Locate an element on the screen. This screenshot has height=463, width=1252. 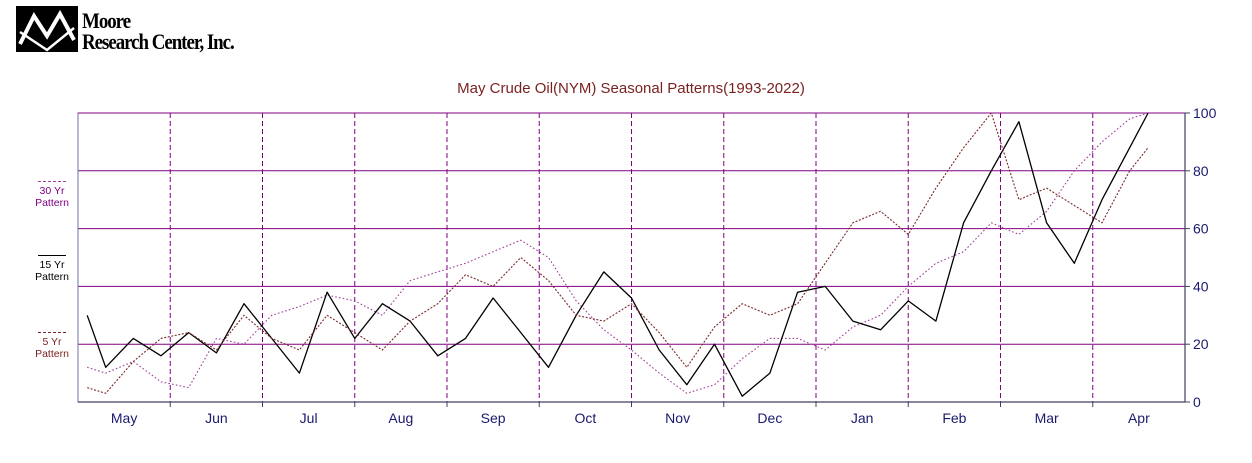
logo-line-1: Moore is located at coordinates (106, 20).